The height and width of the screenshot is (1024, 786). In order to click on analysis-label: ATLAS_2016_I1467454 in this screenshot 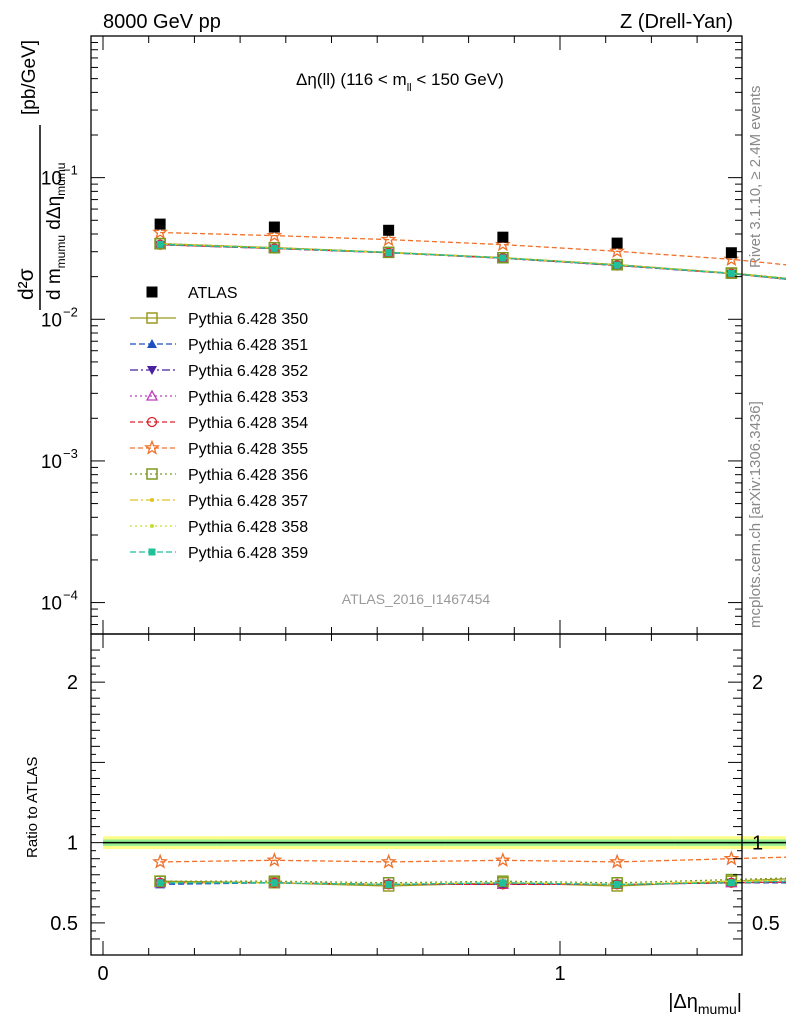, I will do `click(416, 599)`.